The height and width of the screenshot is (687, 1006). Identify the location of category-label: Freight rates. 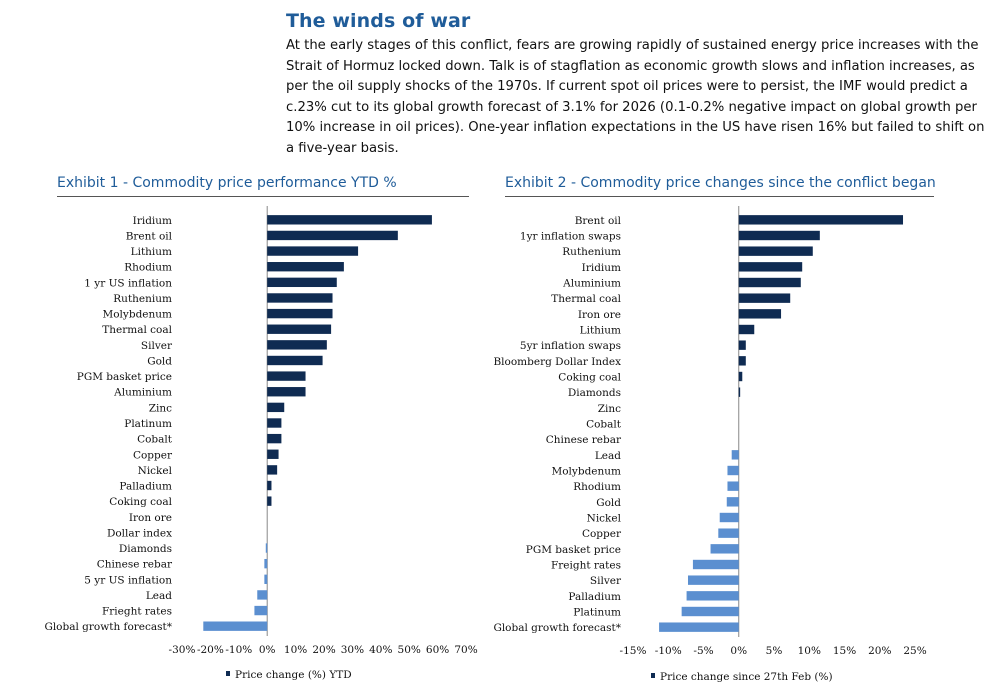
(586, 566).